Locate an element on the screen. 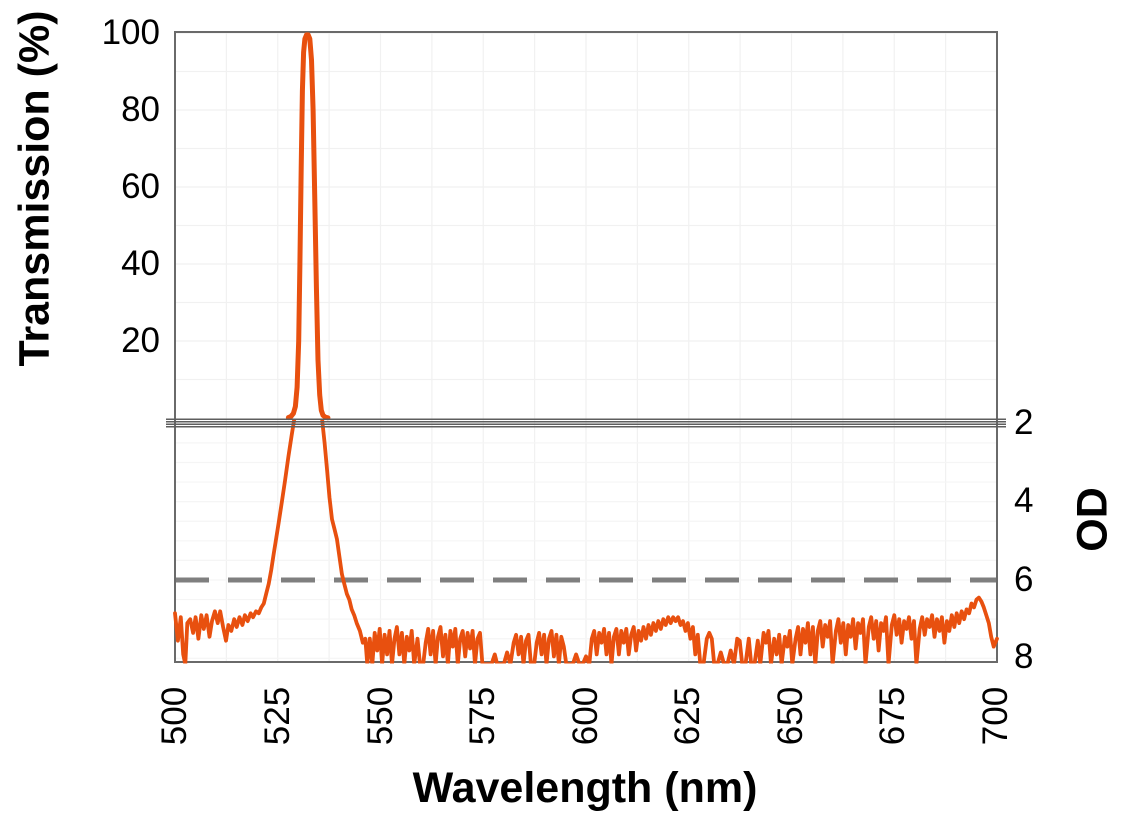 The height and width of the screenshot is (825, 1136). x-tick-550-text: 550 is located at coordinates (380, 716).